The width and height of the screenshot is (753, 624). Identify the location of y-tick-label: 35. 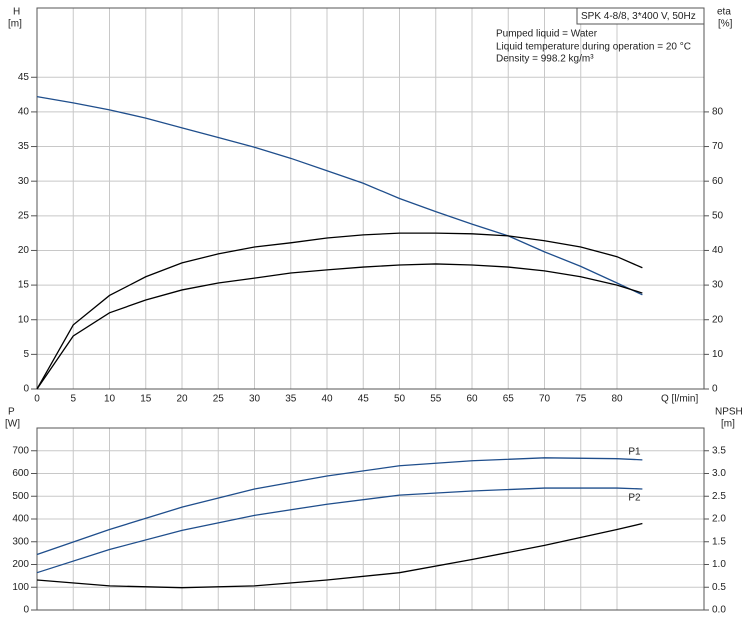
(24, 146).